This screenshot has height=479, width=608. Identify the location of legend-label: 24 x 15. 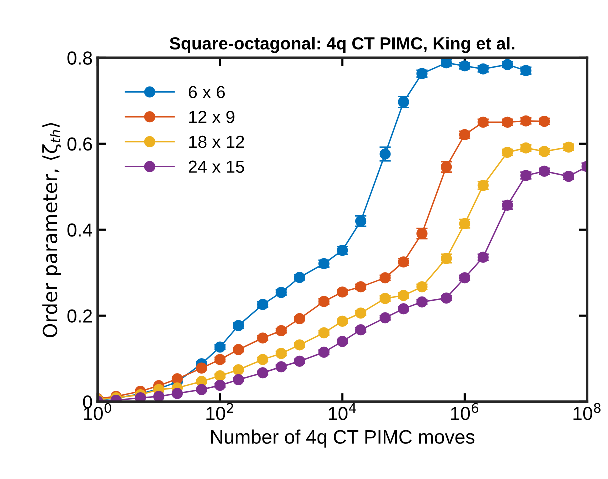
(216, 167).